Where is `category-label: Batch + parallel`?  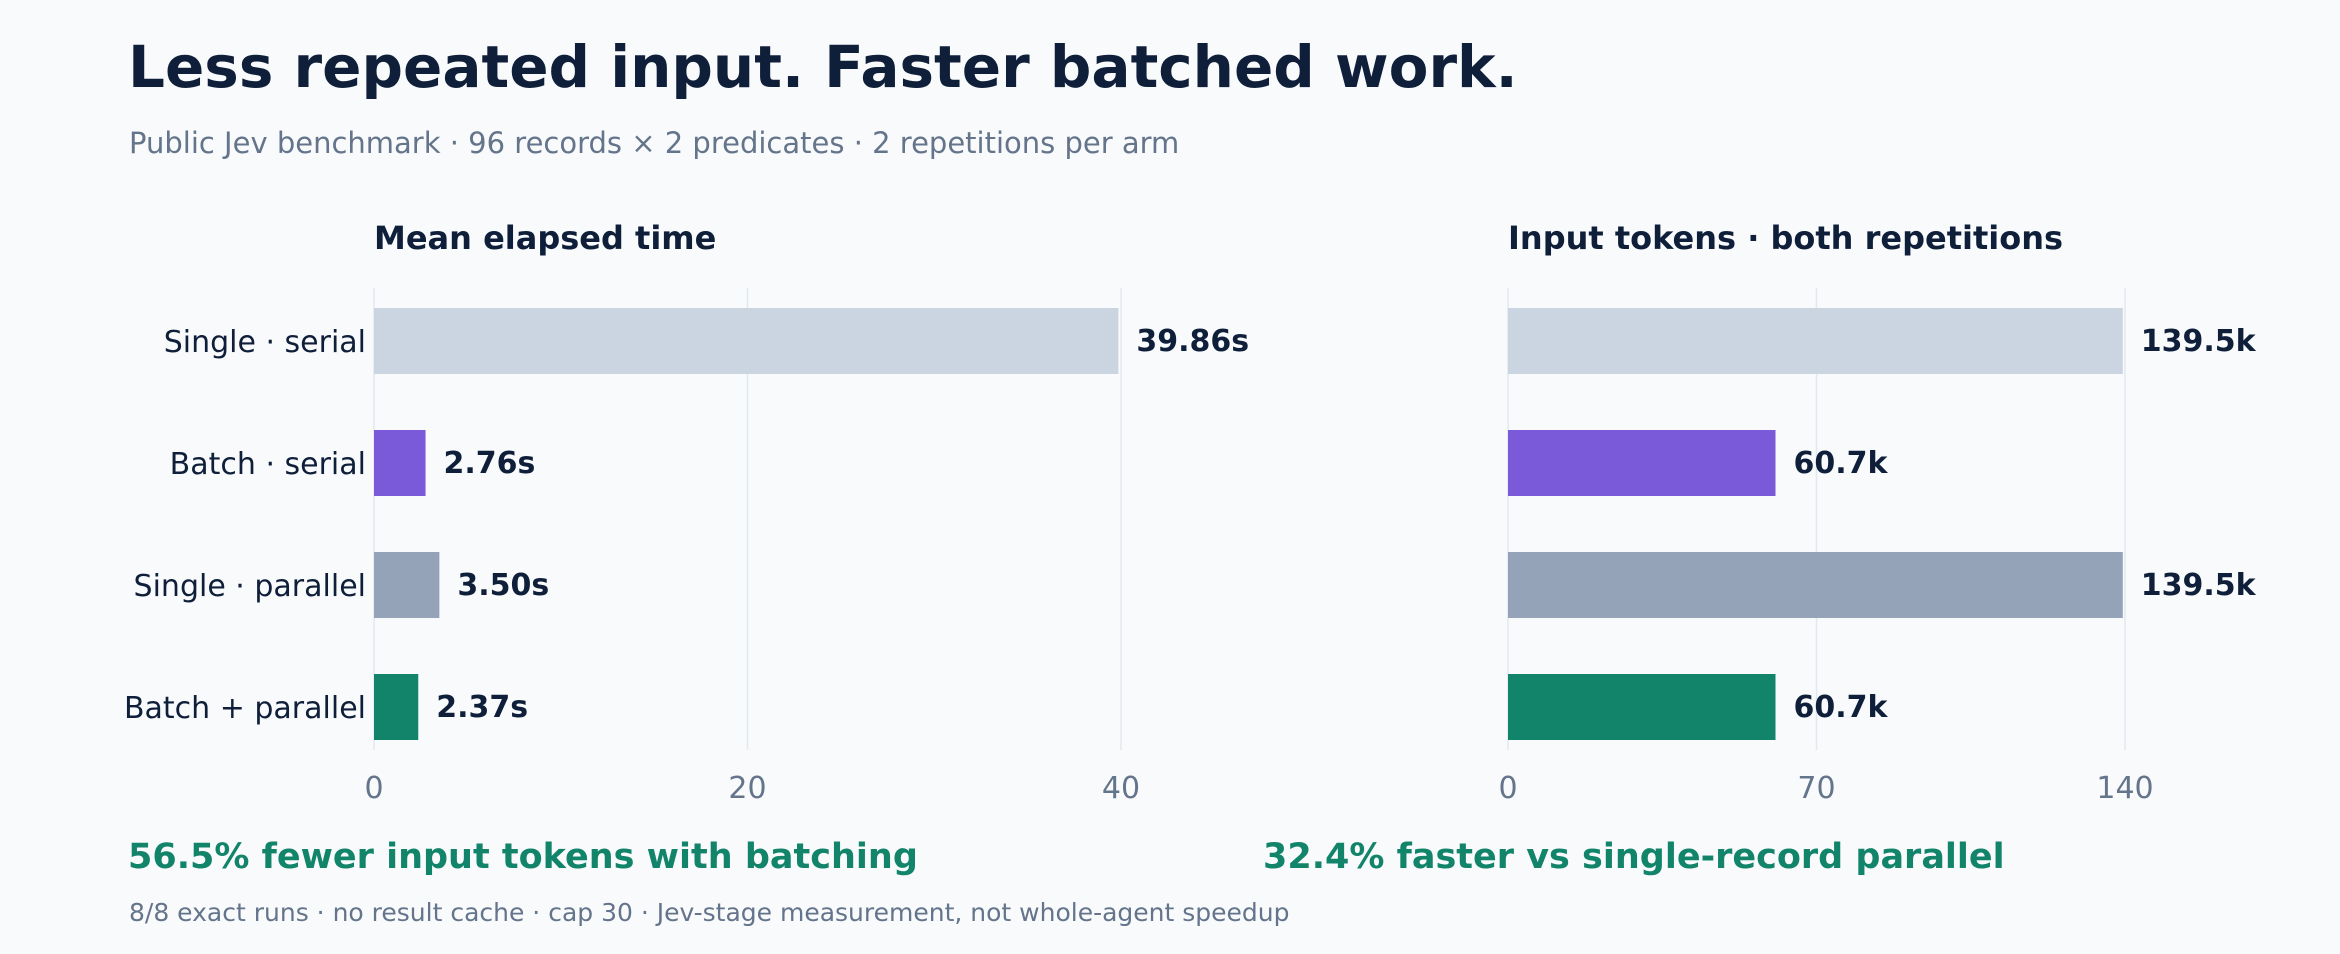
category-label: Batch + parallel is located at coordinates (245, 708).